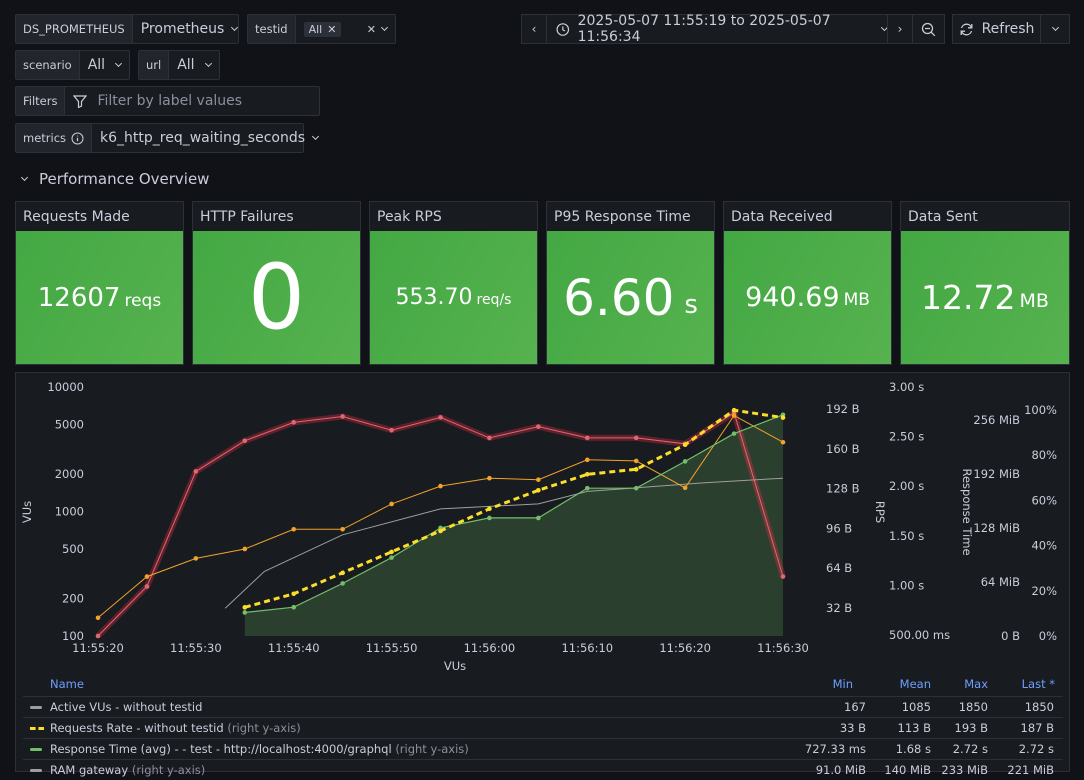 This screenshot has width=1084, height=780. I want to click on testid-label: testid, so click(272, 29).